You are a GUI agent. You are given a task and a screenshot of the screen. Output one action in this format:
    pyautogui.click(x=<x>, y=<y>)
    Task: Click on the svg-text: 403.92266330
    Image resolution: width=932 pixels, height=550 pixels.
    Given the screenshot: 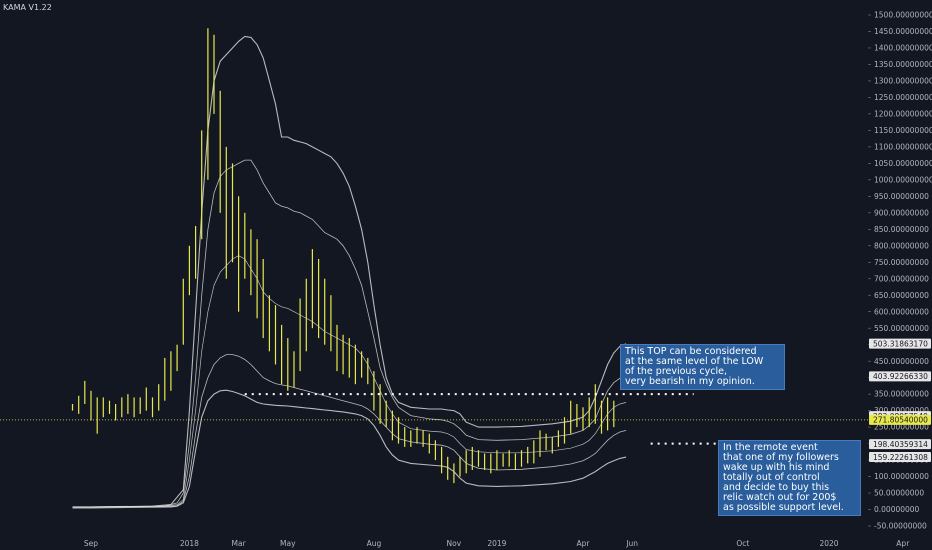 What is the action you would take?
    pyautogui.click(x=900, y=376)
    